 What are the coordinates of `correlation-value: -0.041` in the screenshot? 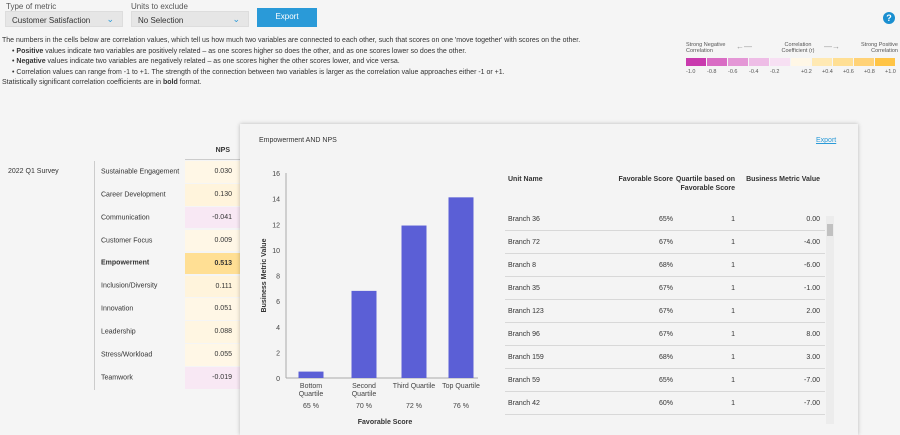 It's located at (212, 217).